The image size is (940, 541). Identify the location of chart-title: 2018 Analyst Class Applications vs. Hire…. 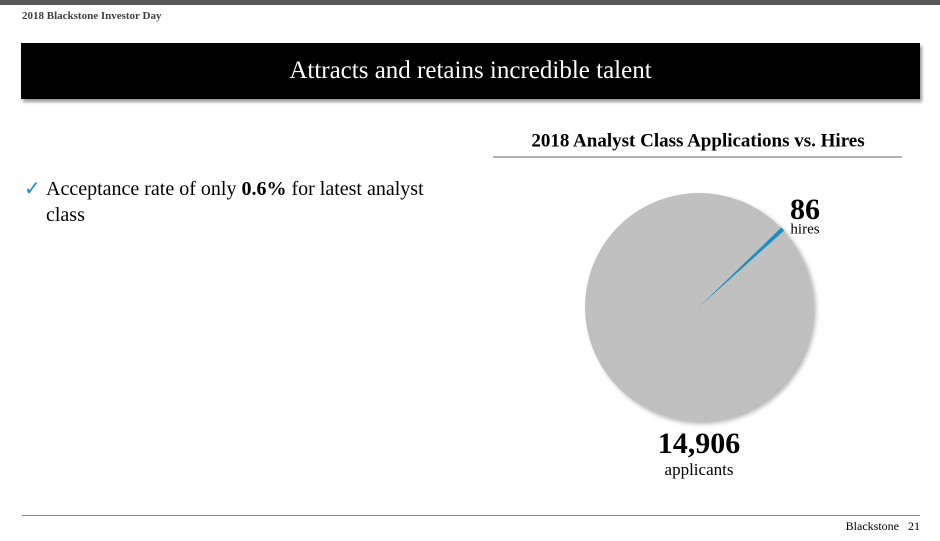
(697, 140).